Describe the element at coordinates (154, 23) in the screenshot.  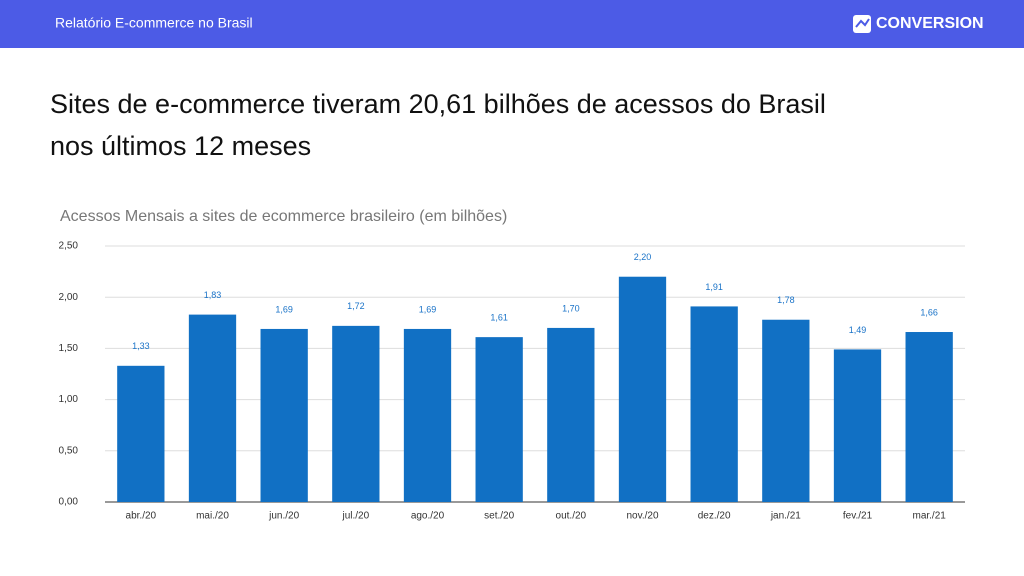
I see `header-title: Relatório E-commerce no Brasil` at that location.